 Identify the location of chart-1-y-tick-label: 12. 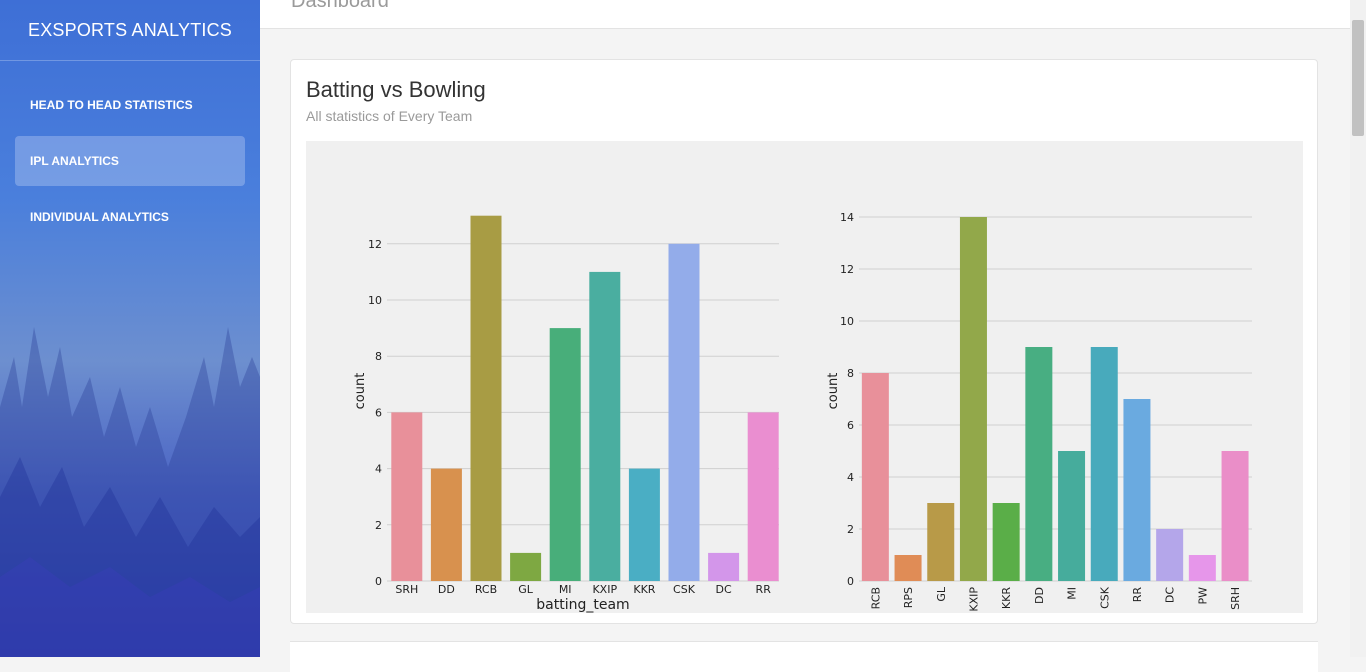
(375, 244).